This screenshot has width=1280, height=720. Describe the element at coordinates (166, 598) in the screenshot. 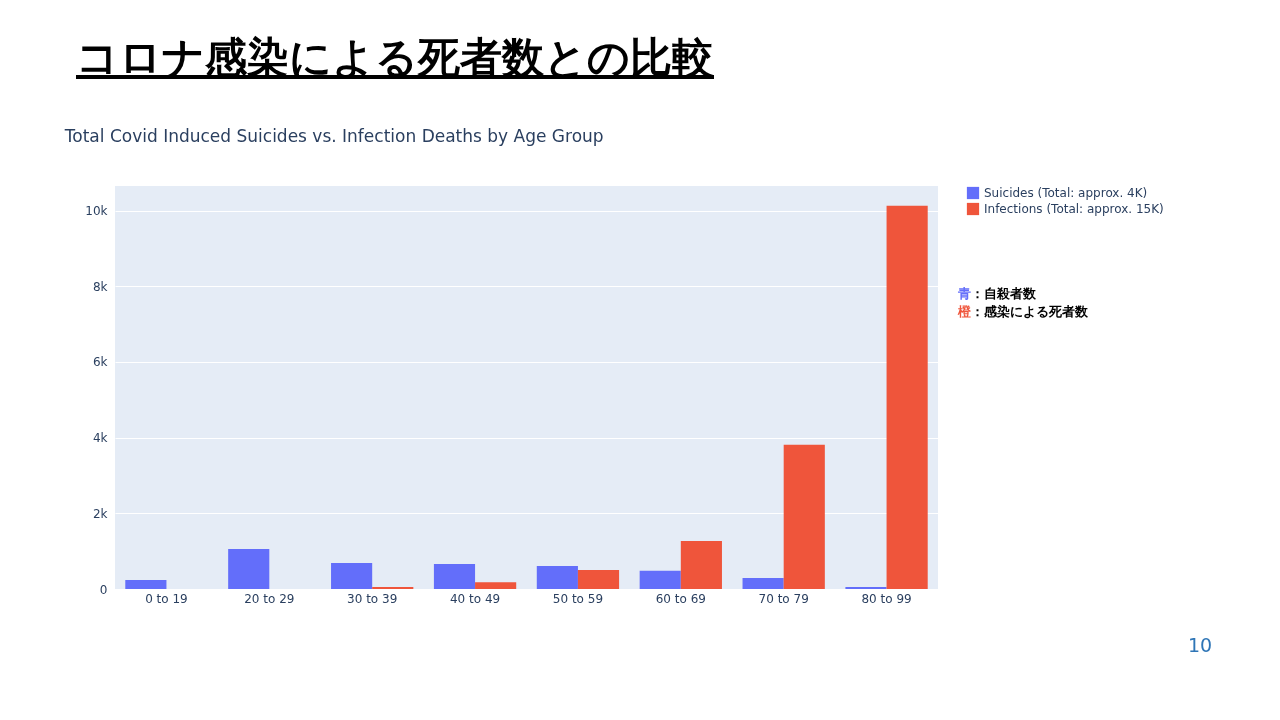

I see `x-tick-label: 0 to 19` at that location.